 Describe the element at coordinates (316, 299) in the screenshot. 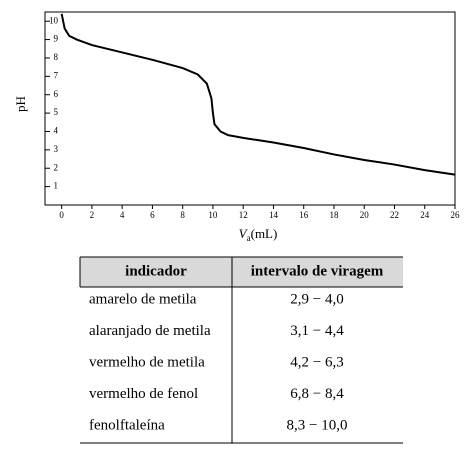

I see `table-cell: 2,9 − 4,0` at that location.